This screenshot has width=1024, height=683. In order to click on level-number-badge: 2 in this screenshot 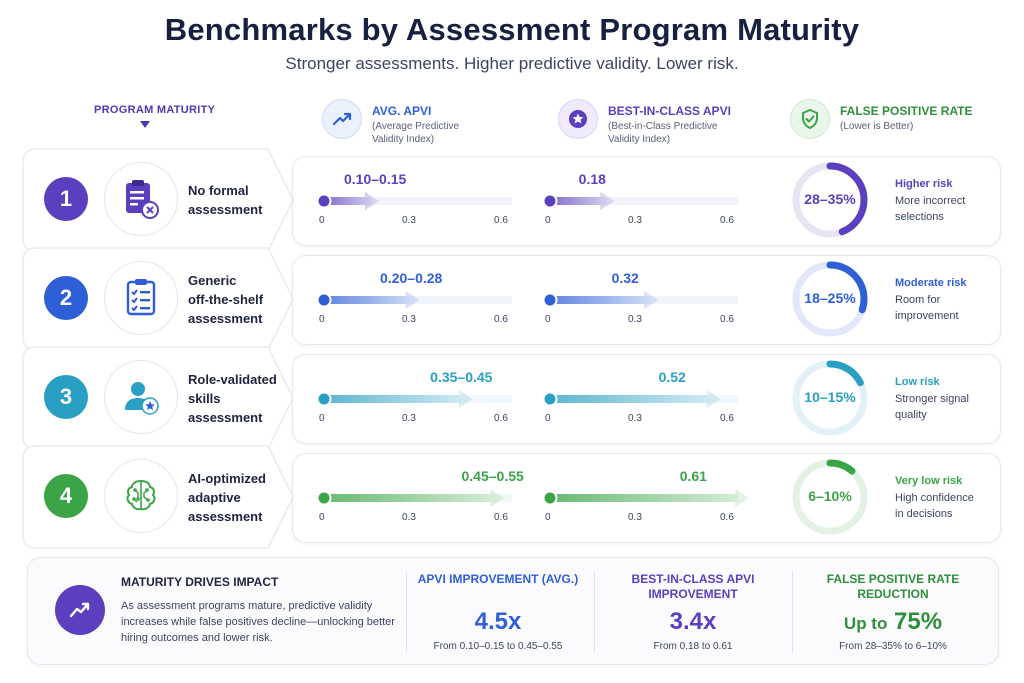, I will do `click(66, 298)`.